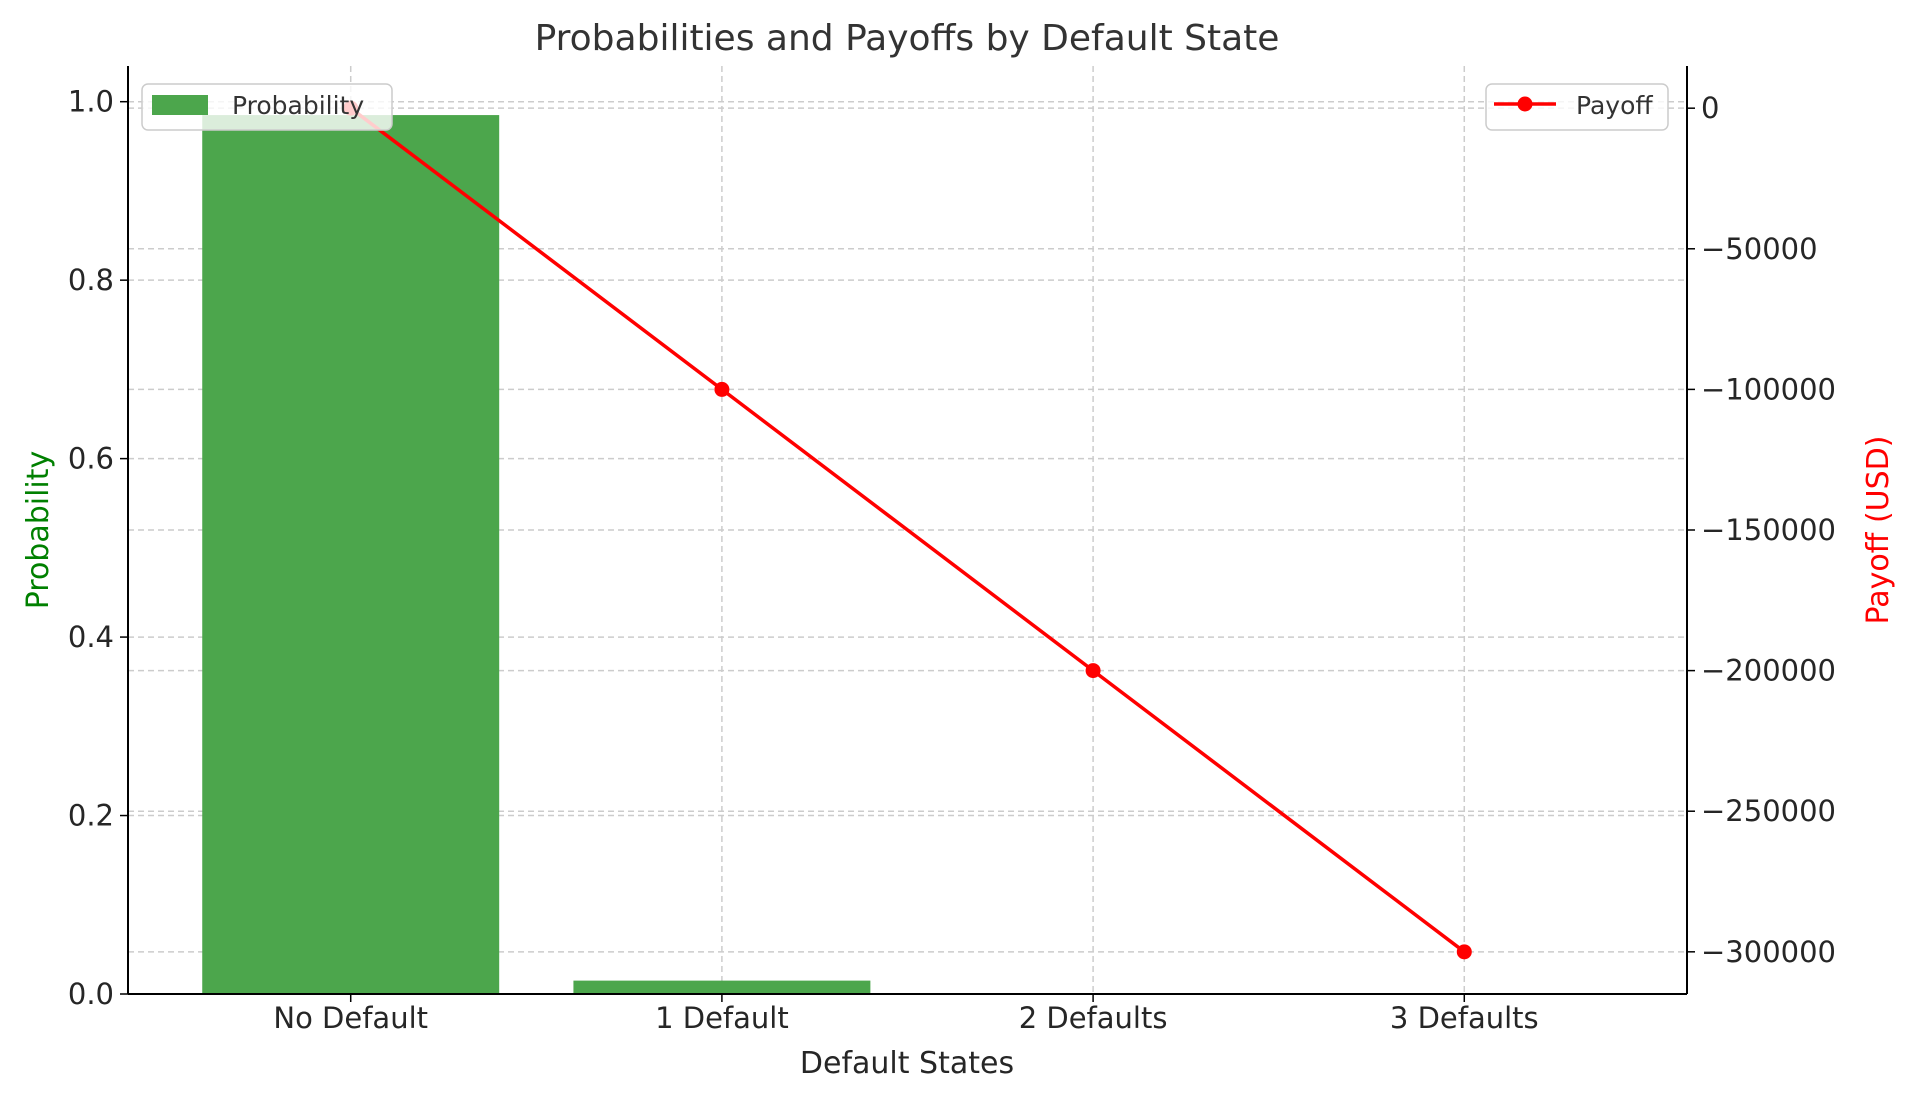 This screenshot has width=1906, height=1097. Describe the element at coordinates (1525, 104) in the screenshot. I see `legend-payoff-marker` at that location.